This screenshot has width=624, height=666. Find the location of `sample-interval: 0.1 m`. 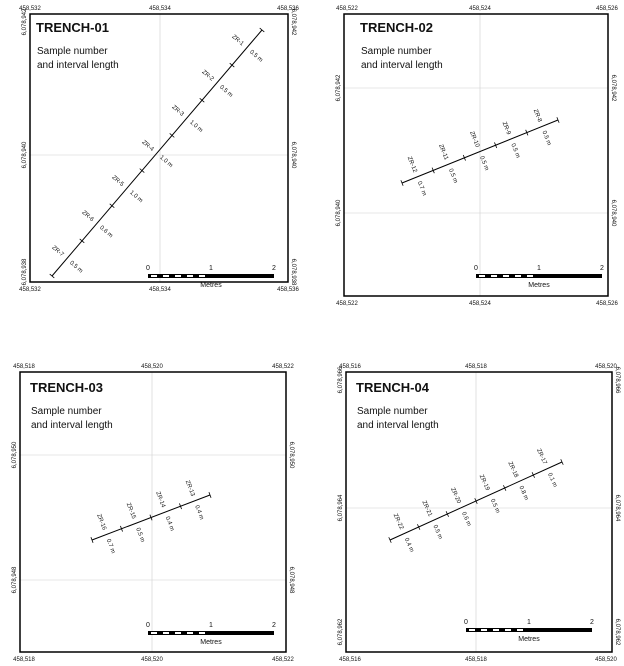

sample-interval: 0.1 m is located at coordinates (552, 480).